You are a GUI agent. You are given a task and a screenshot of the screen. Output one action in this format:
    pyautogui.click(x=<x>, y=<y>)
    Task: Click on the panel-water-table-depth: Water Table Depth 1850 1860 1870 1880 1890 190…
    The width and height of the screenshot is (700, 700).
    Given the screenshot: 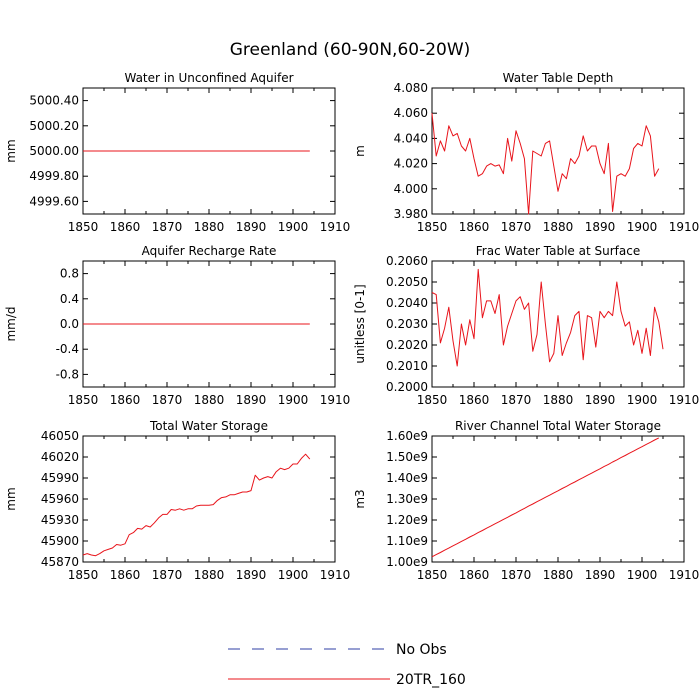 What is the action you would take?
    pyautogui.click(x=526, y=152)
    